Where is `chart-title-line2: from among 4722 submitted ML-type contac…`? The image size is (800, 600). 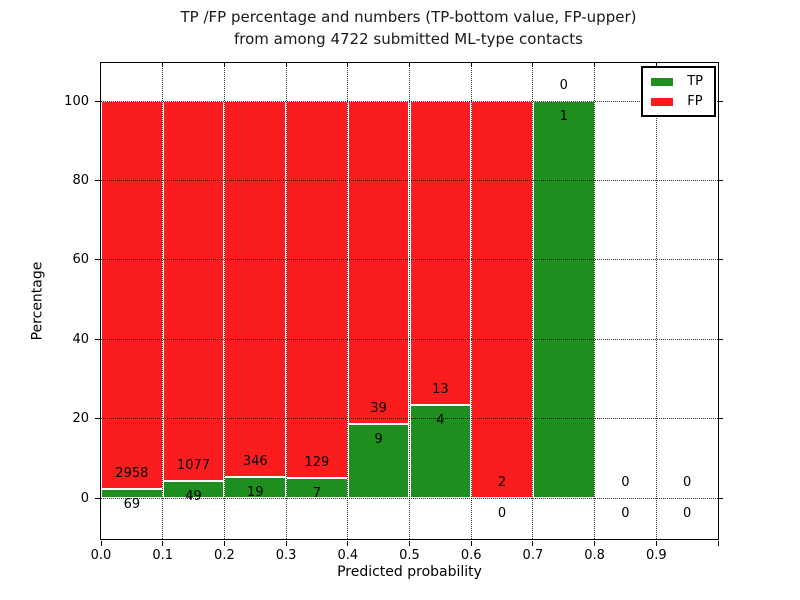 chart-title-line2: from among 4722 submitted ML-type contac… is located at coordinates (408, 39).